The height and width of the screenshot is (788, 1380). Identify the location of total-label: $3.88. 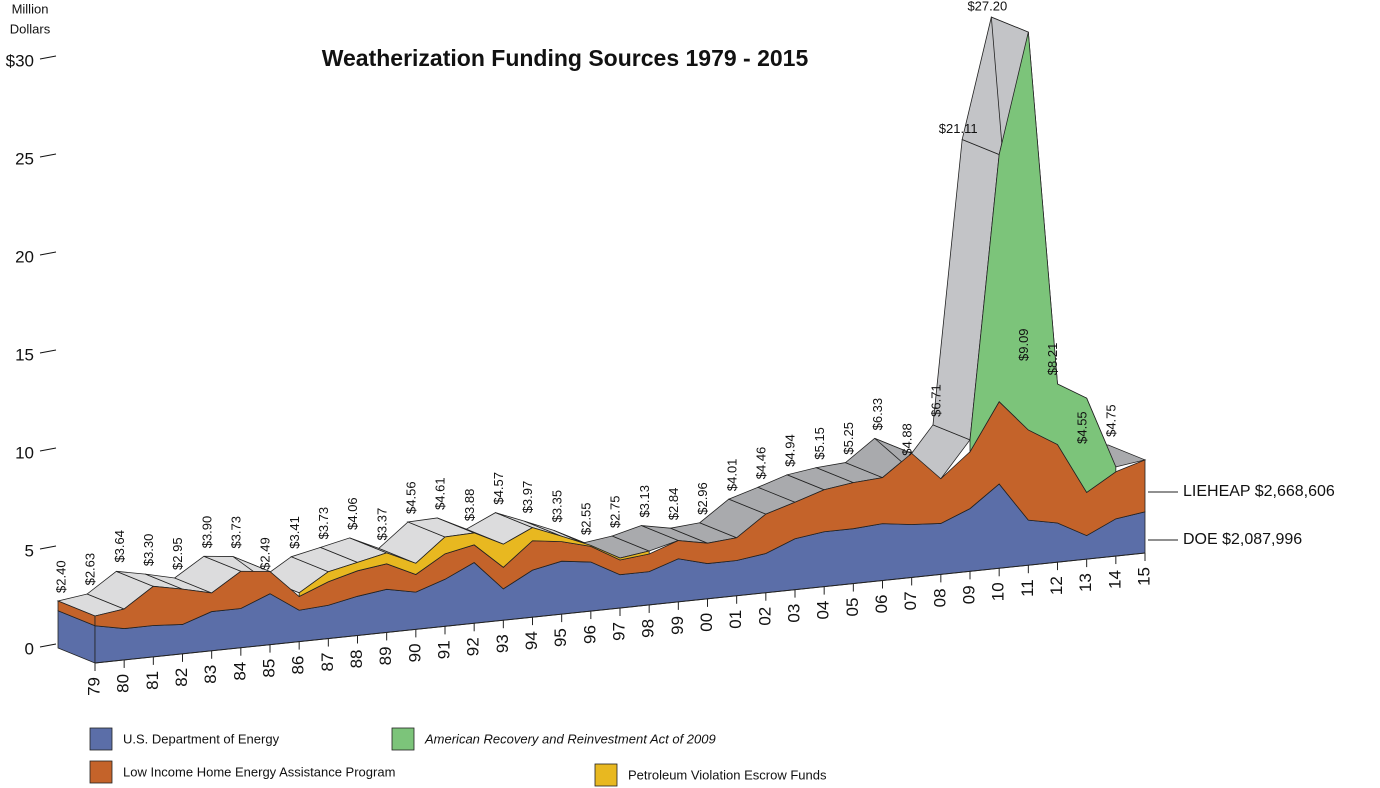
(469, 505).